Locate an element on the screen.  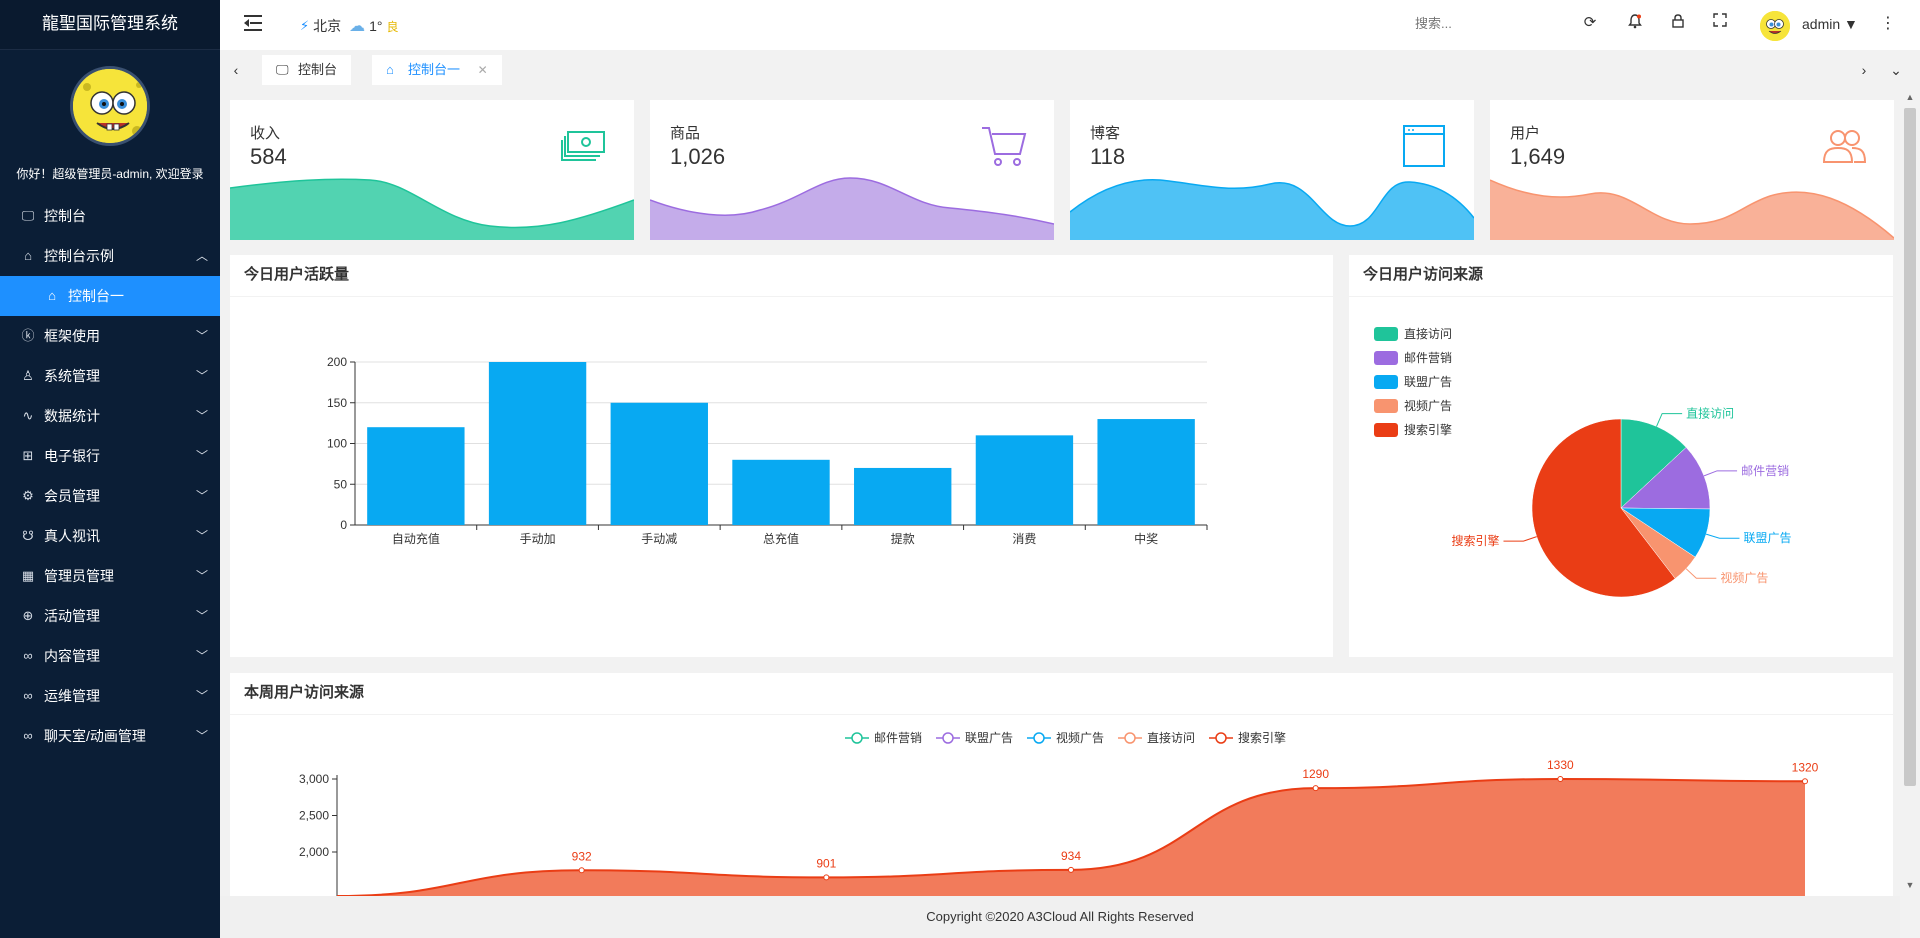
stat-card-users: 用户 1,649 is located at coordinates (1692, 170).